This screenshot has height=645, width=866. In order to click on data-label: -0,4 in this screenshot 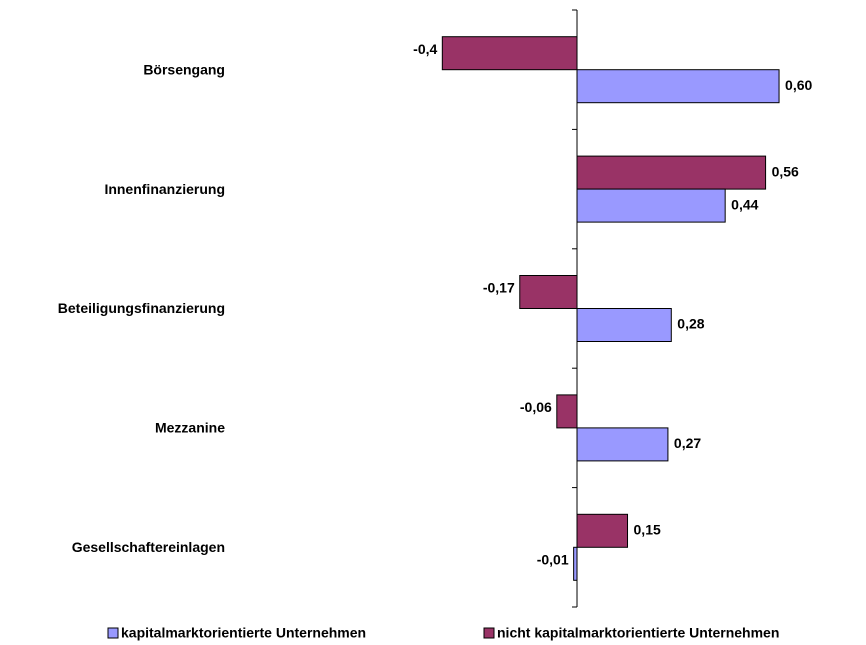, I will do `click(425, 49)`.